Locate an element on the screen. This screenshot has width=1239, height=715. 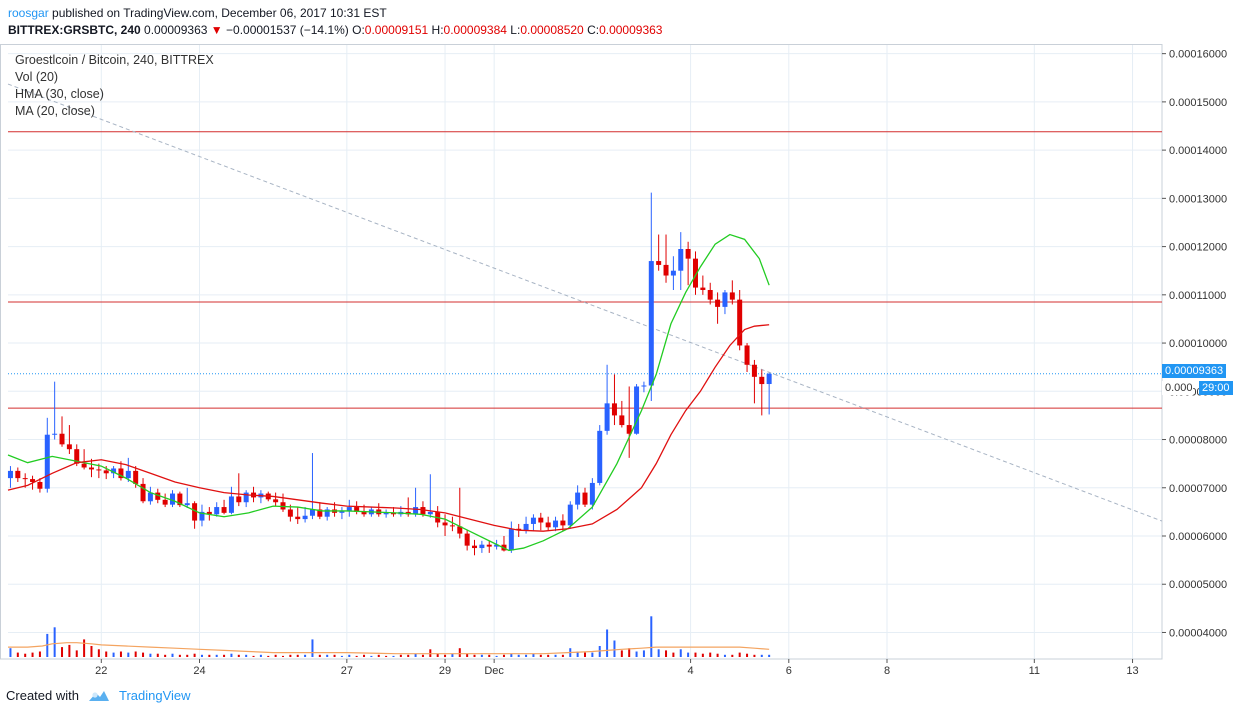
author-link: roosgar is located at coordinates (28, 13).